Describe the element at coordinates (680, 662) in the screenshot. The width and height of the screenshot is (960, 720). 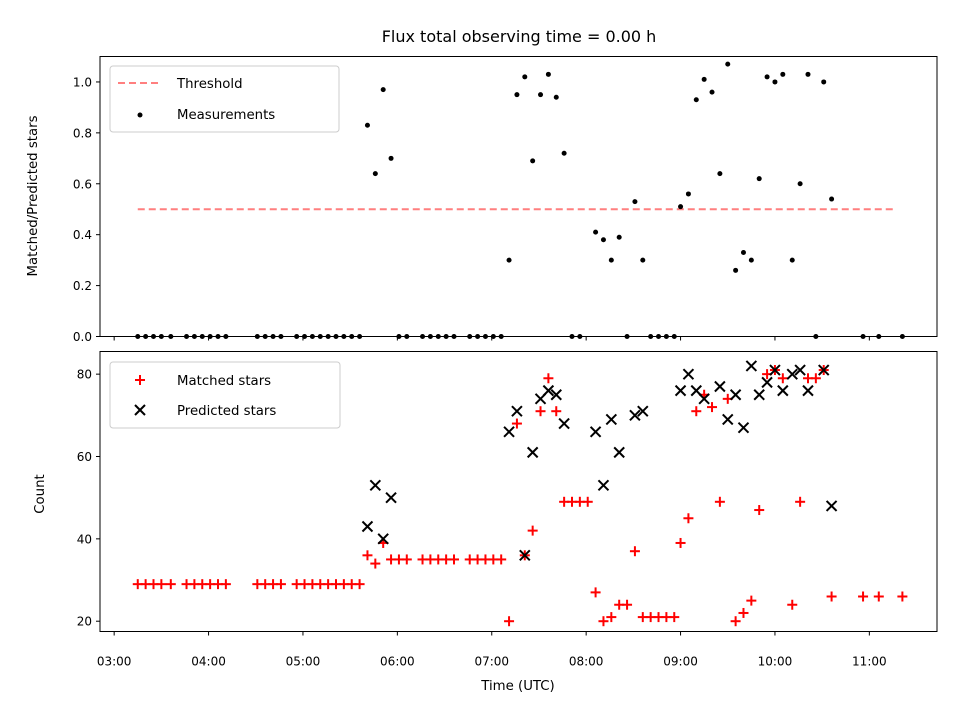
I see `bottom-x-tick-label: 09:00` at that location.